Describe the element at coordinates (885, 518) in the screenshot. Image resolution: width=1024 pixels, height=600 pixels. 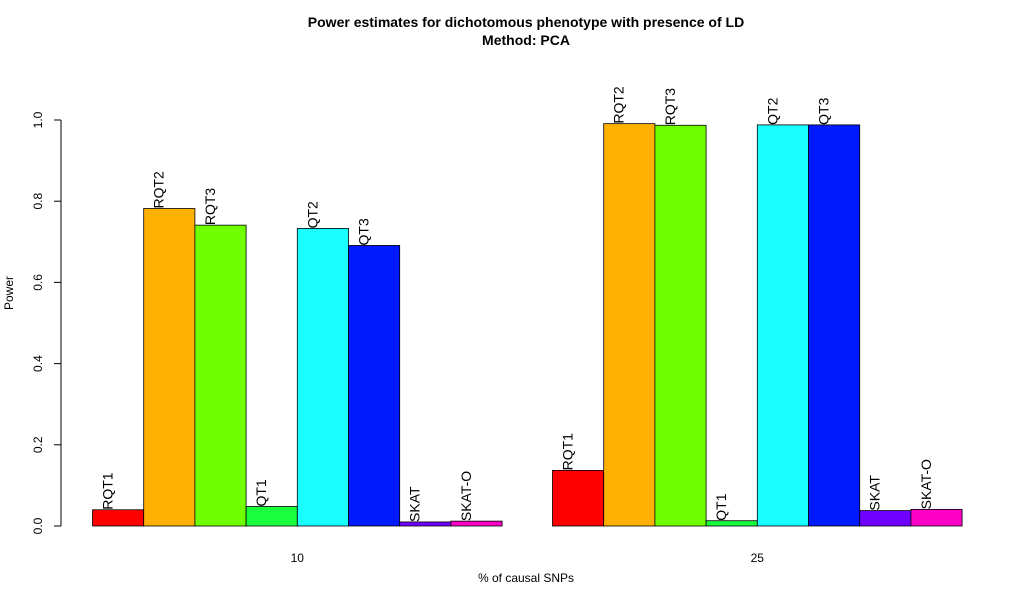
I see `bar-skat` at that location.